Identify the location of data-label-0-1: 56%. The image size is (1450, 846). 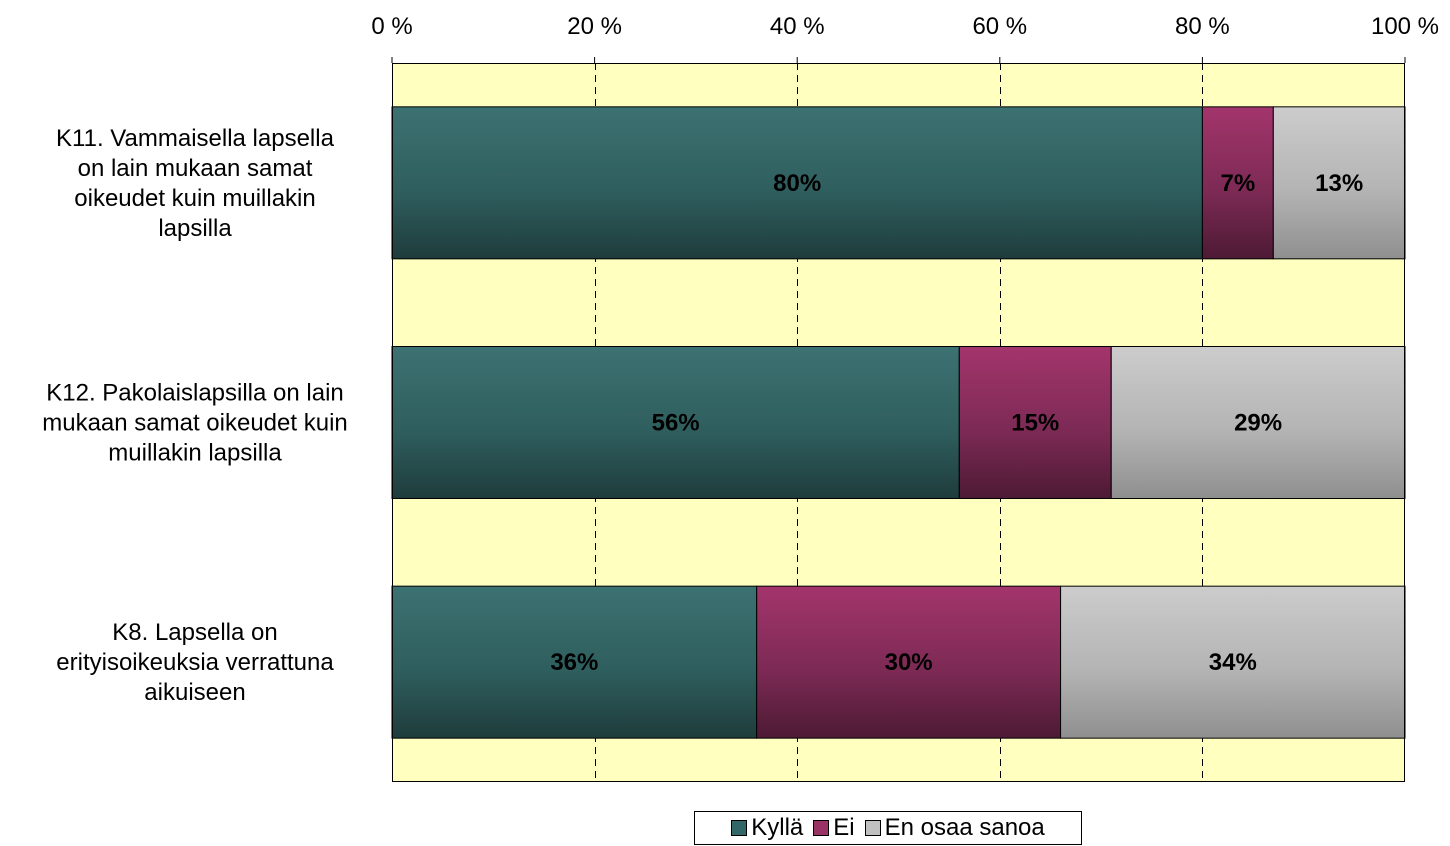
(676, 423).